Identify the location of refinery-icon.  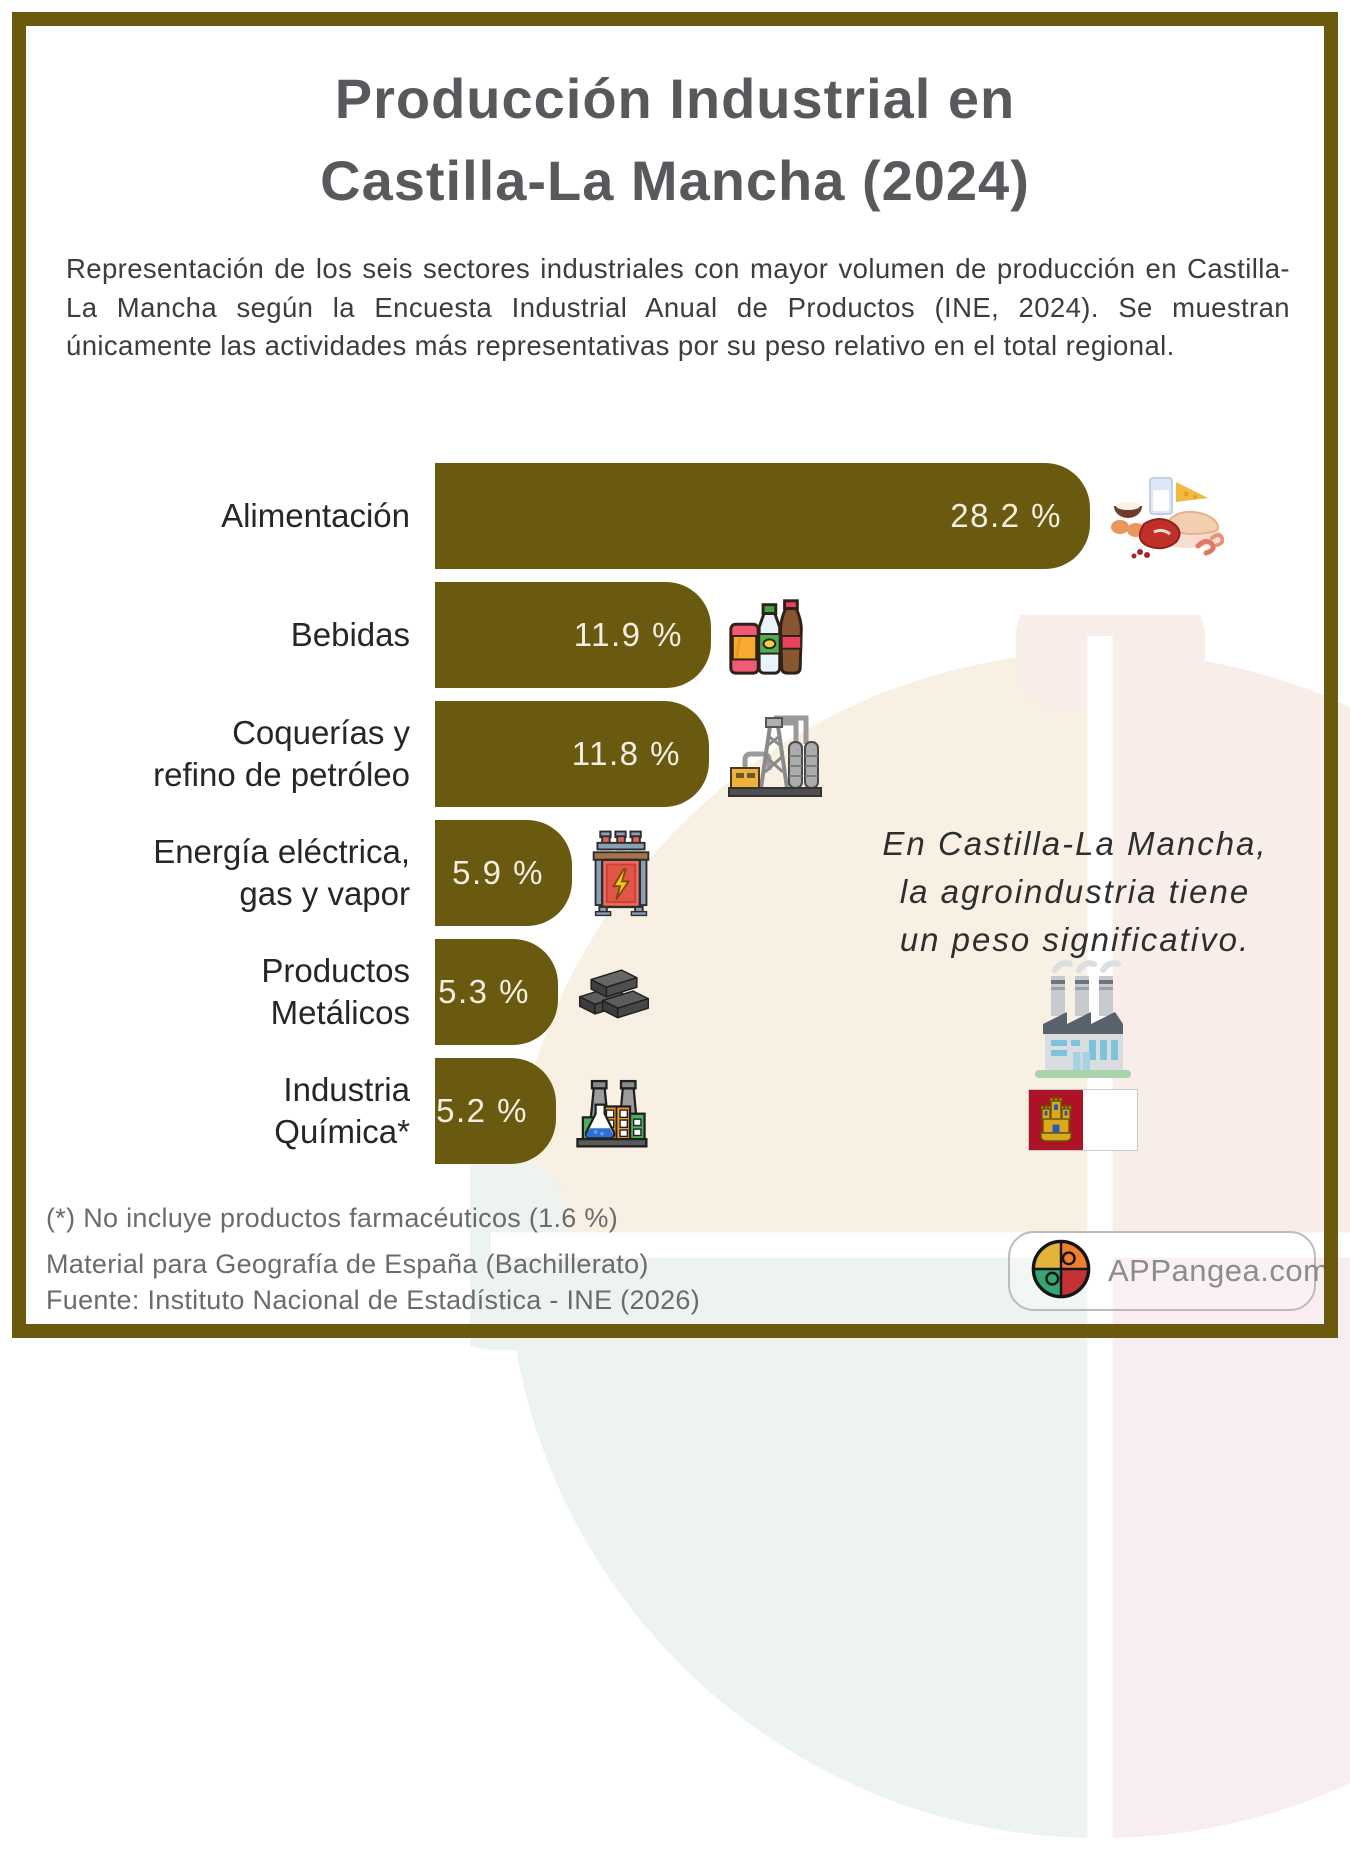
(775, 754).